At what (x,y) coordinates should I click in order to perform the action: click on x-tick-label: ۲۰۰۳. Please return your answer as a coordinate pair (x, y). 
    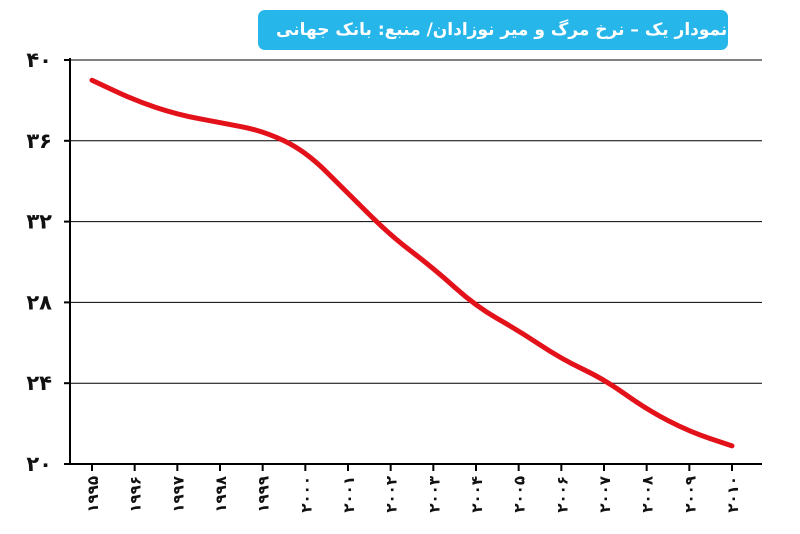
    Looking at the image, I should click on (434, 494).